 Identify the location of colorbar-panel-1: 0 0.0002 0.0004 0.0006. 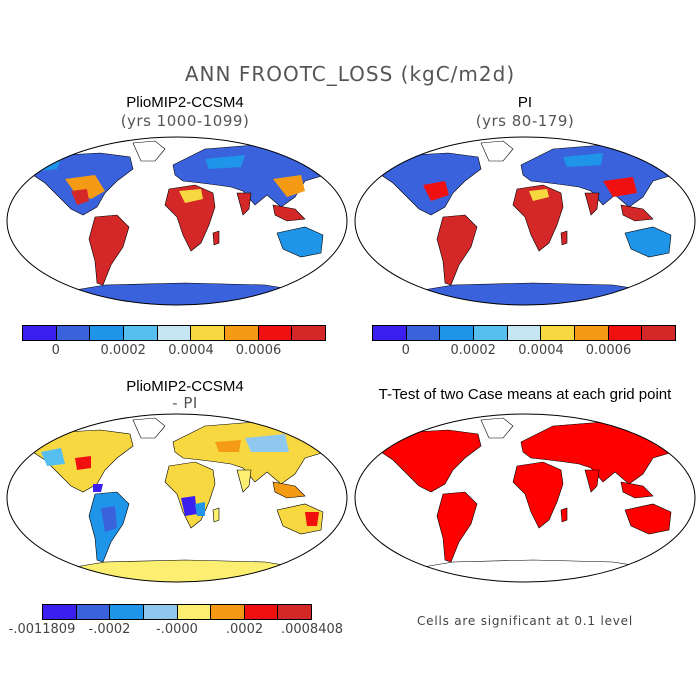
(174, 342).